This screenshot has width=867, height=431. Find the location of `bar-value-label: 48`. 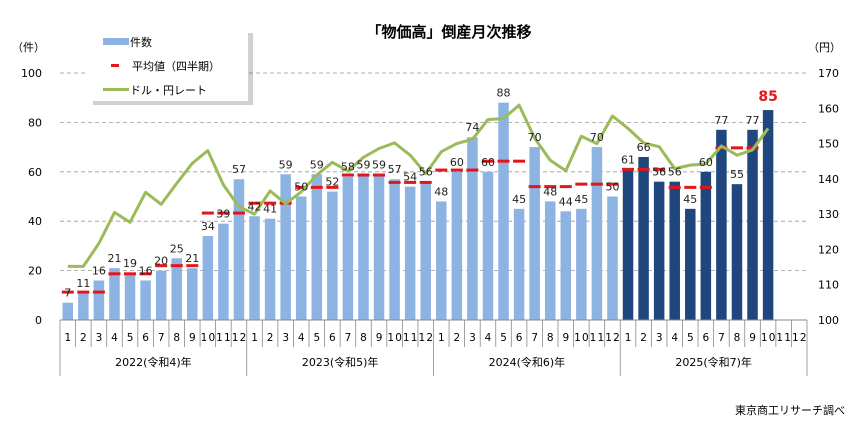

bar-value-label: 48 is located at coordinates (441, 191).